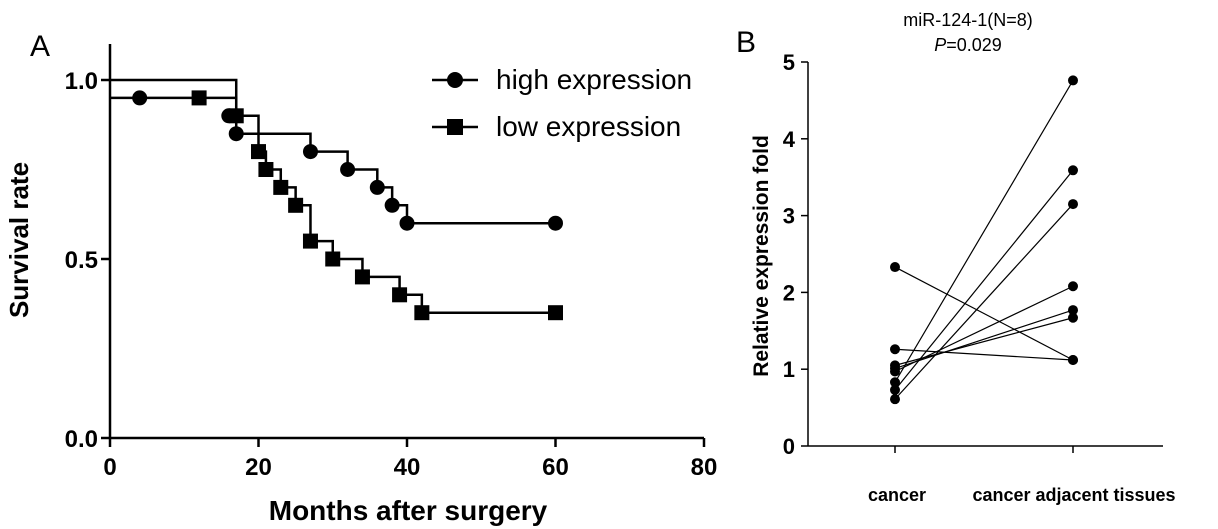 This screenshot has height=529, width=1218. Describe the element at coordinates (940, 45) in the screenshot. I see `panel-b-p-label: P` at that location.